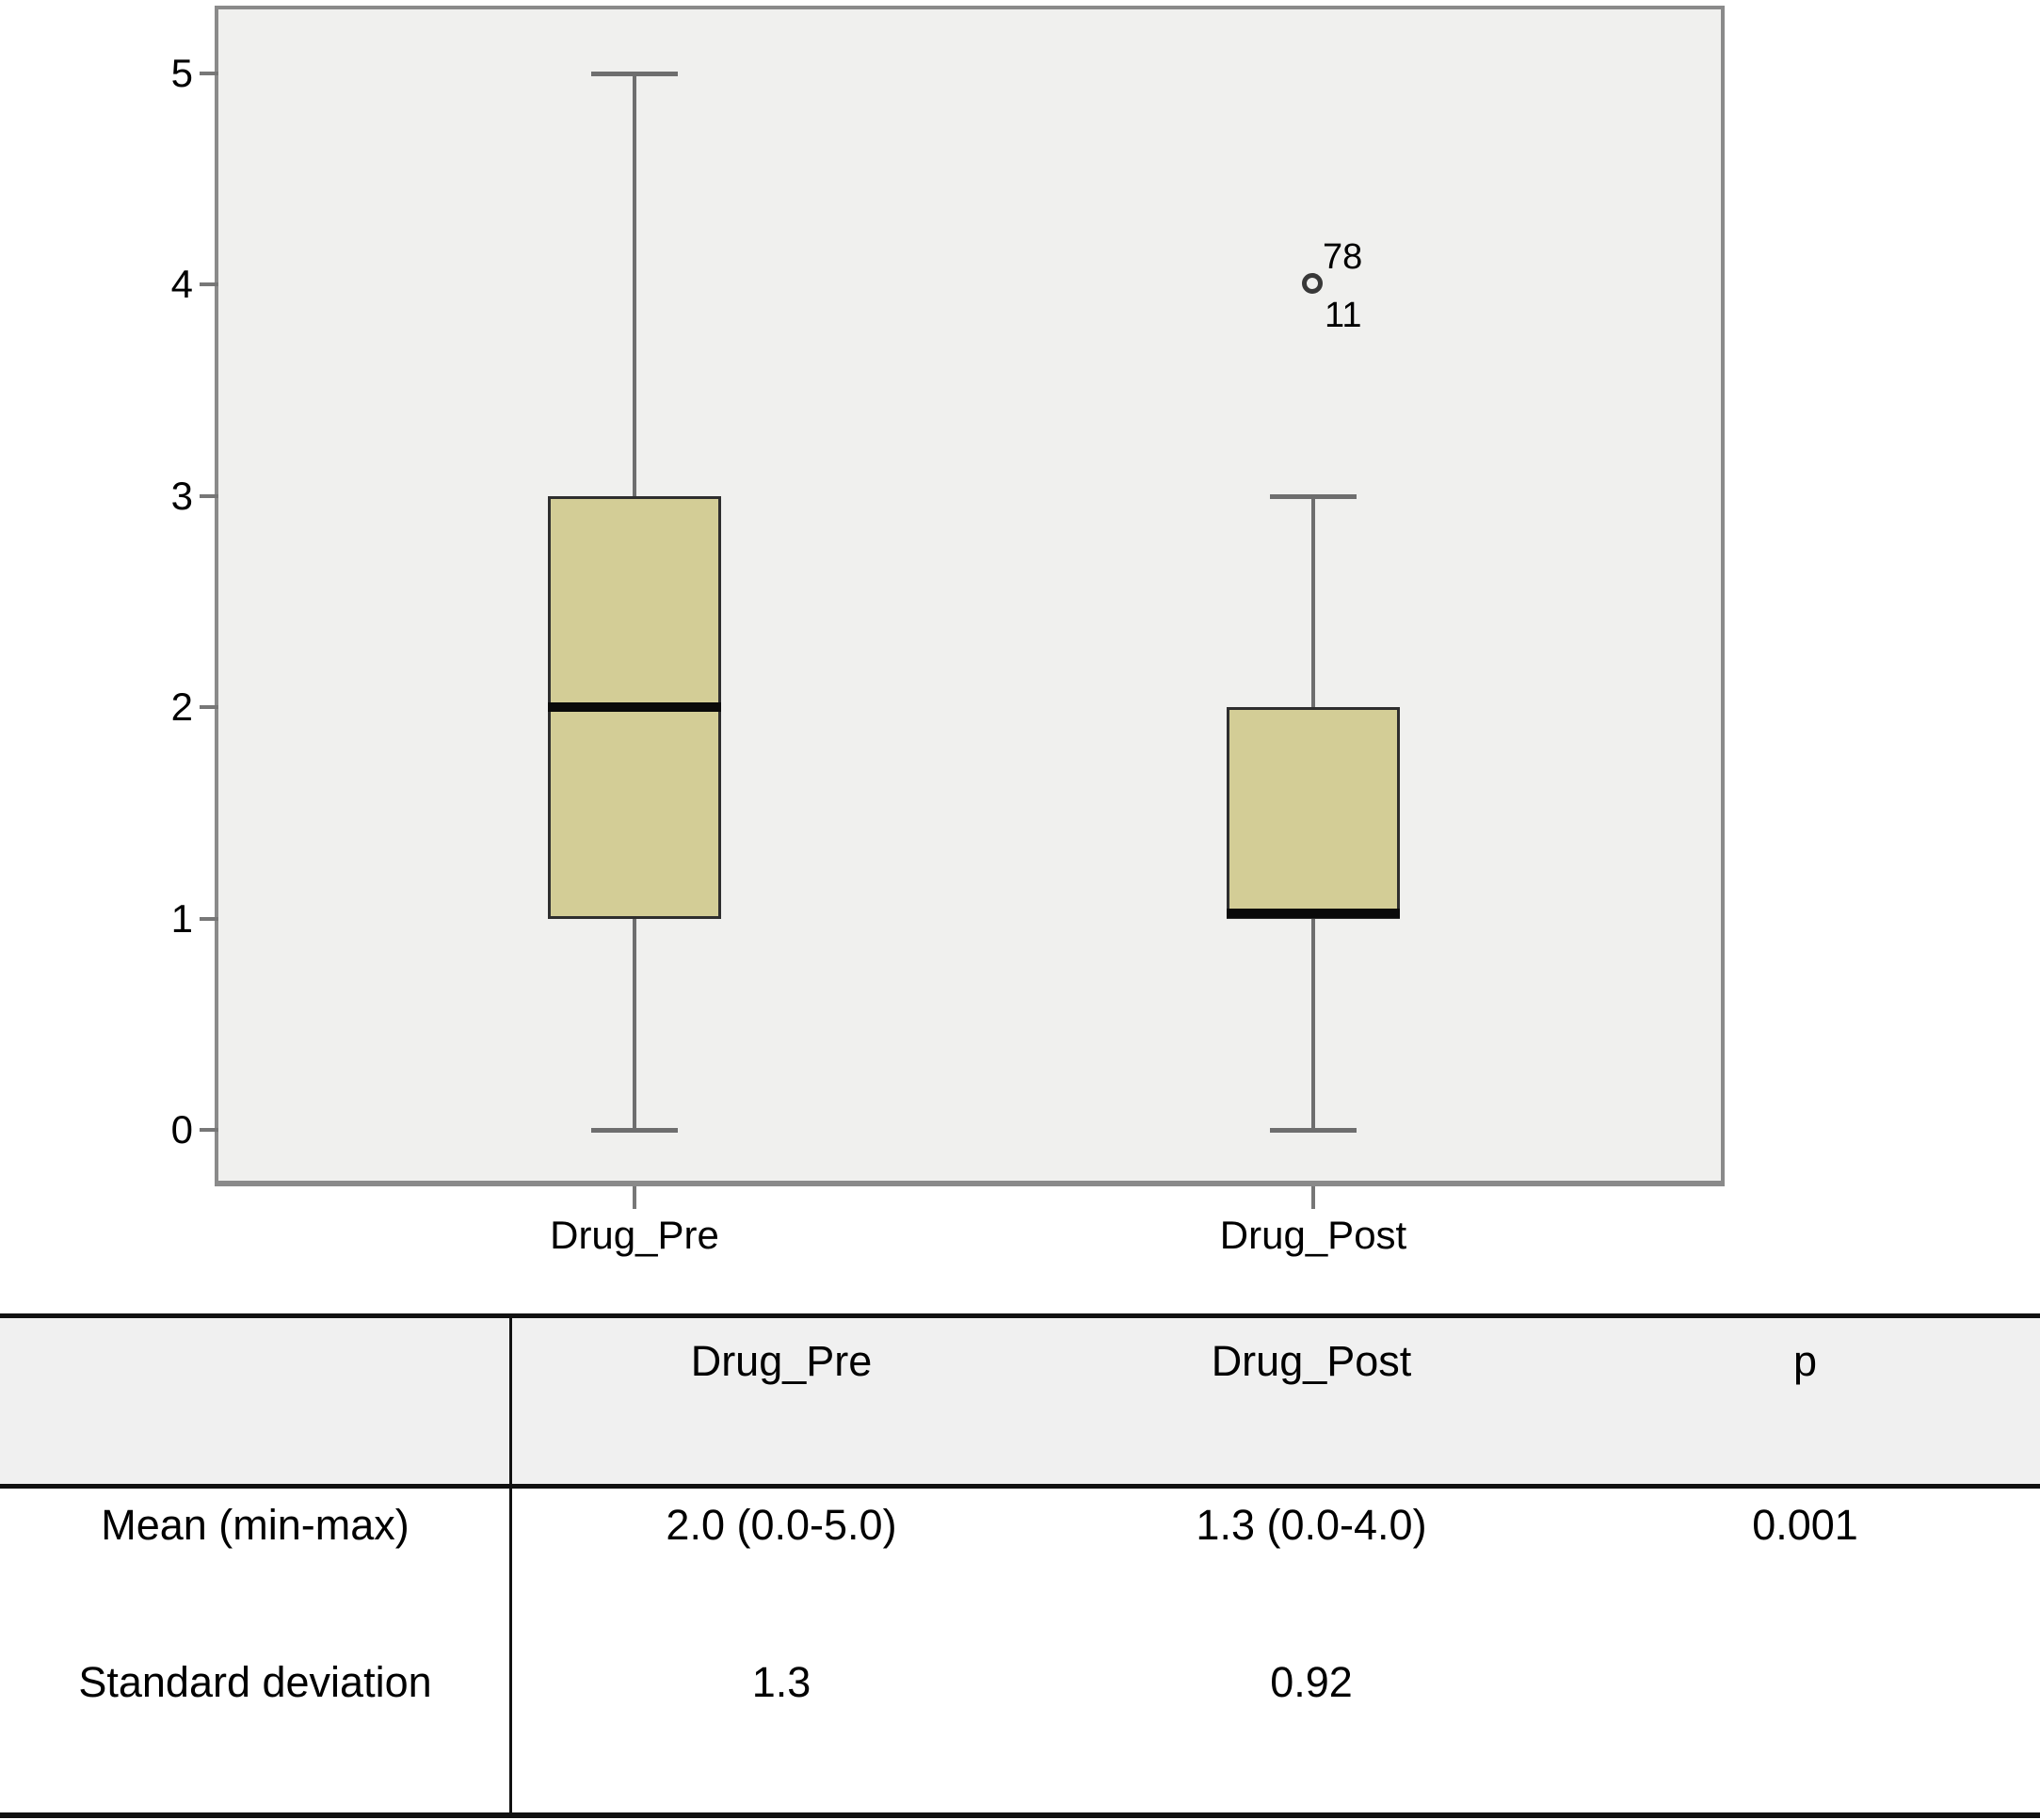  Describe the element at coordinates (1020, 1815) in the screenshot. I see `table-bottom-border` at that location.